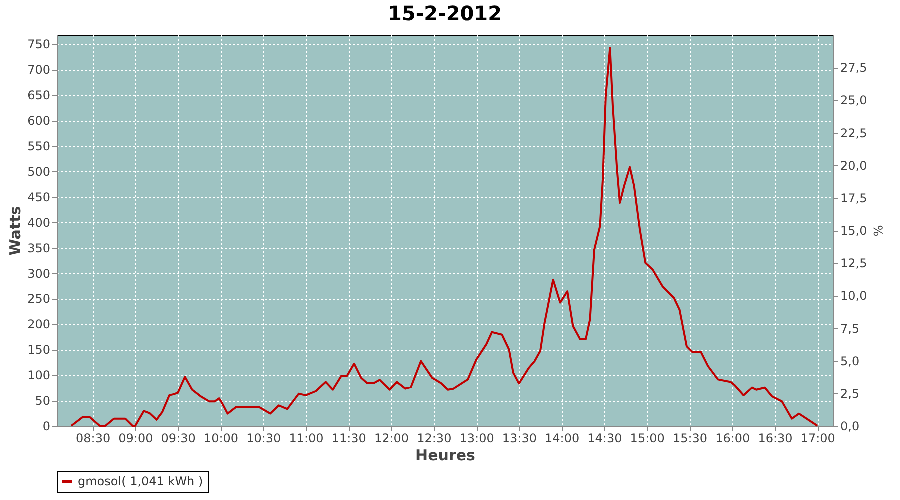 The height and width of the screenshot is (500, 900). I want to click on y2-tick-label: 5,0, so click(850, 361).